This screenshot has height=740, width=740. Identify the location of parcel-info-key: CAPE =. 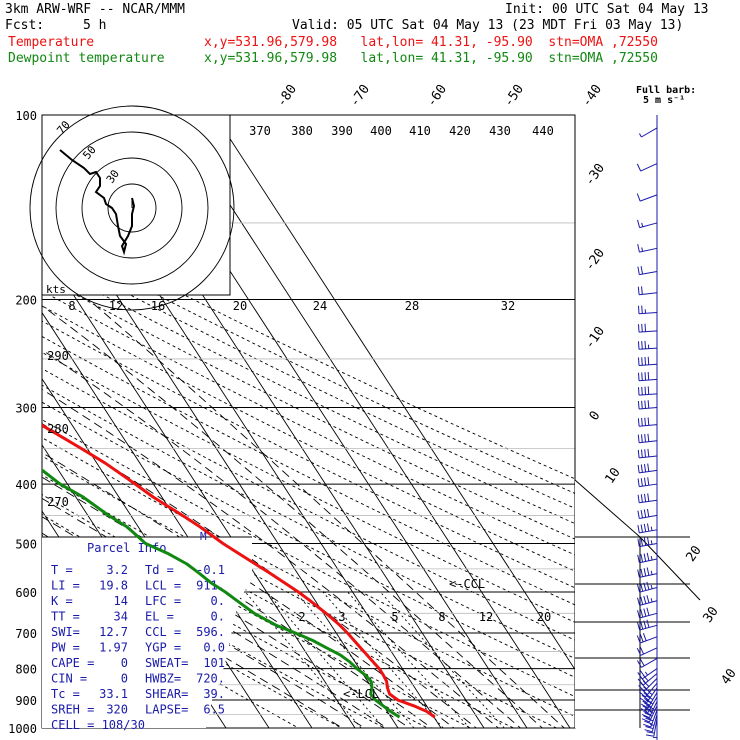
(72, 663).